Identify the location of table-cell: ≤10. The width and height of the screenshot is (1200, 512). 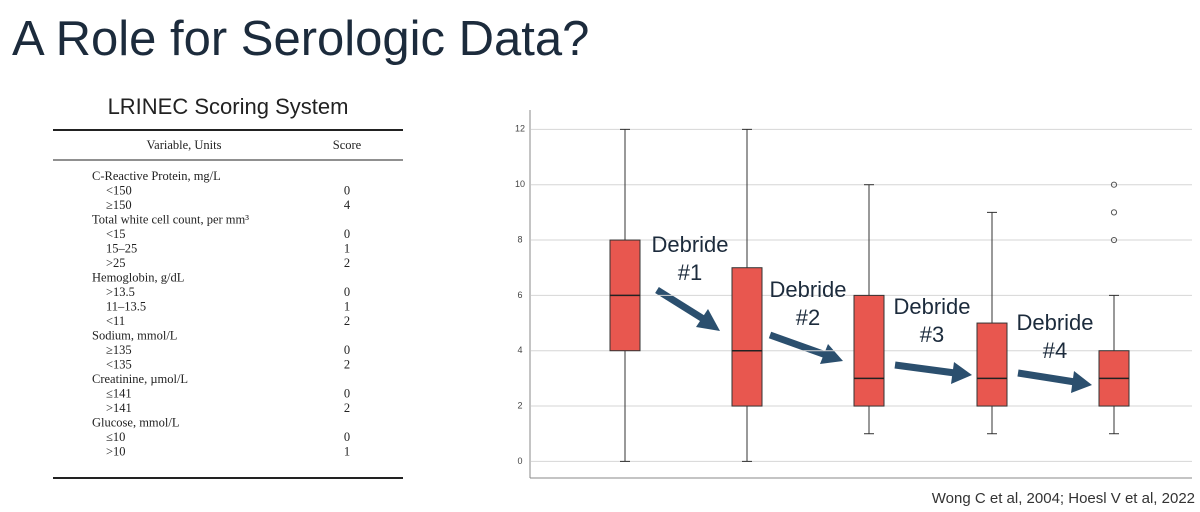
(115, 437).